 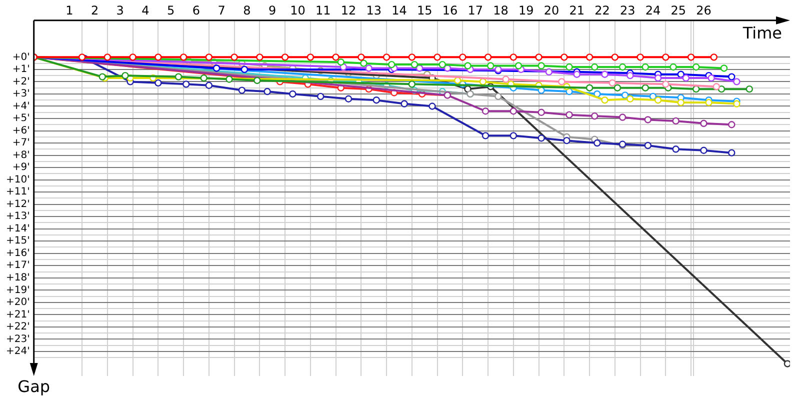 What do you see at coordinates (18, 302) in the screenshot?
I see `y-tick-label: +20'` at bounding box center [18, 302].